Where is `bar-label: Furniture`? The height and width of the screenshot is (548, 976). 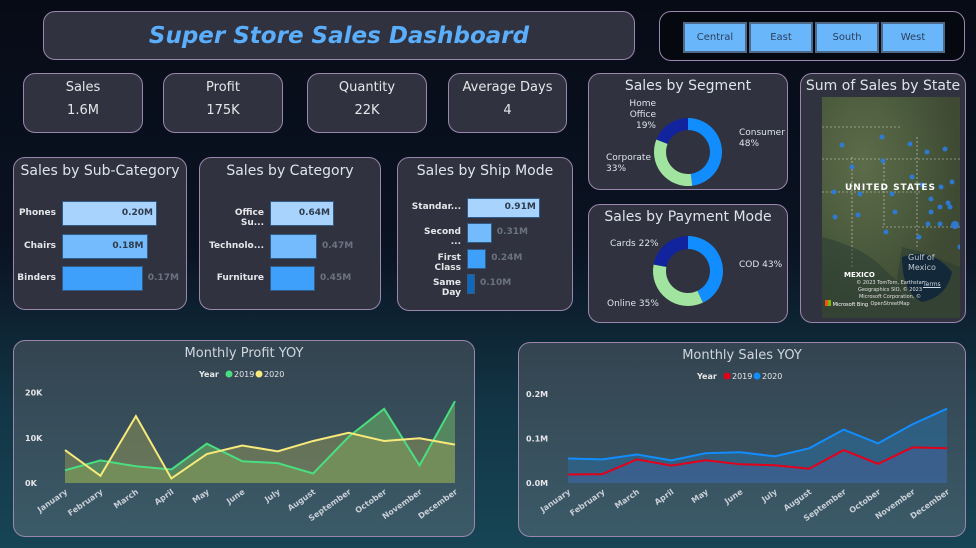 bar-label: Furniture is located at coordinates (240, 277).